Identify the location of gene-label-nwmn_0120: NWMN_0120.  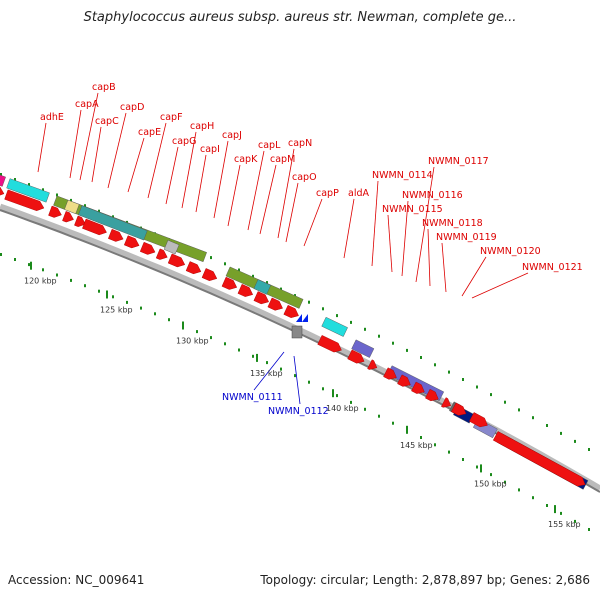
(510, 251).